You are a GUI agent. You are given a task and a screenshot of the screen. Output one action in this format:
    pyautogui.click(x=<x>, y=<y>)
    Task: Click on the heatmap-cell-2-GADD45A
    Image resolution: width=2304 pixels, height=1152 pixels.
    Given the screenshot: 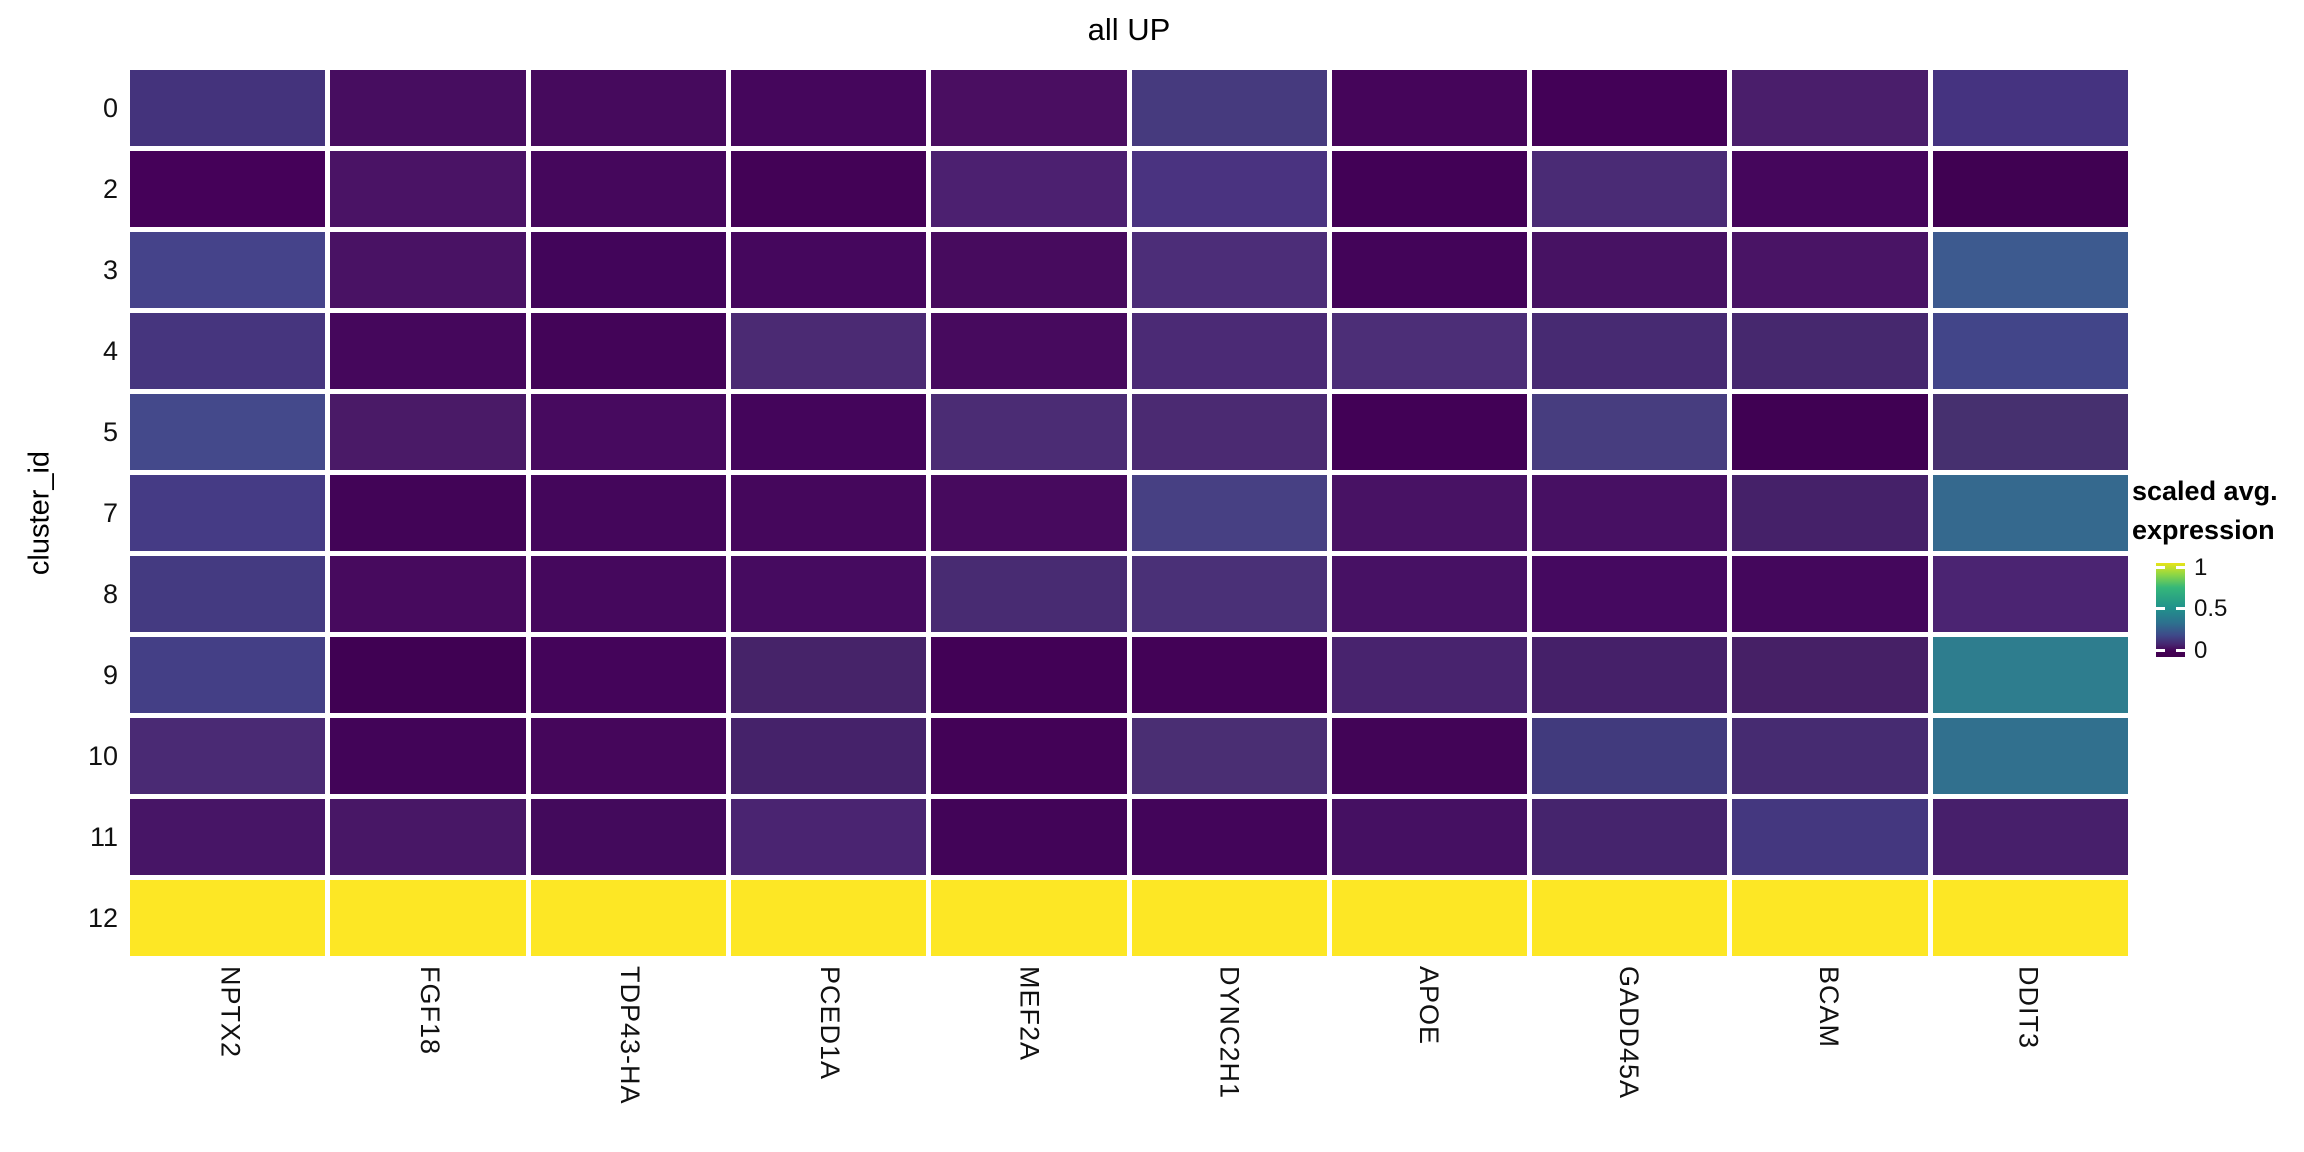 What is the action you would take?
    pyautogui.click(x=1630, y=189)
    